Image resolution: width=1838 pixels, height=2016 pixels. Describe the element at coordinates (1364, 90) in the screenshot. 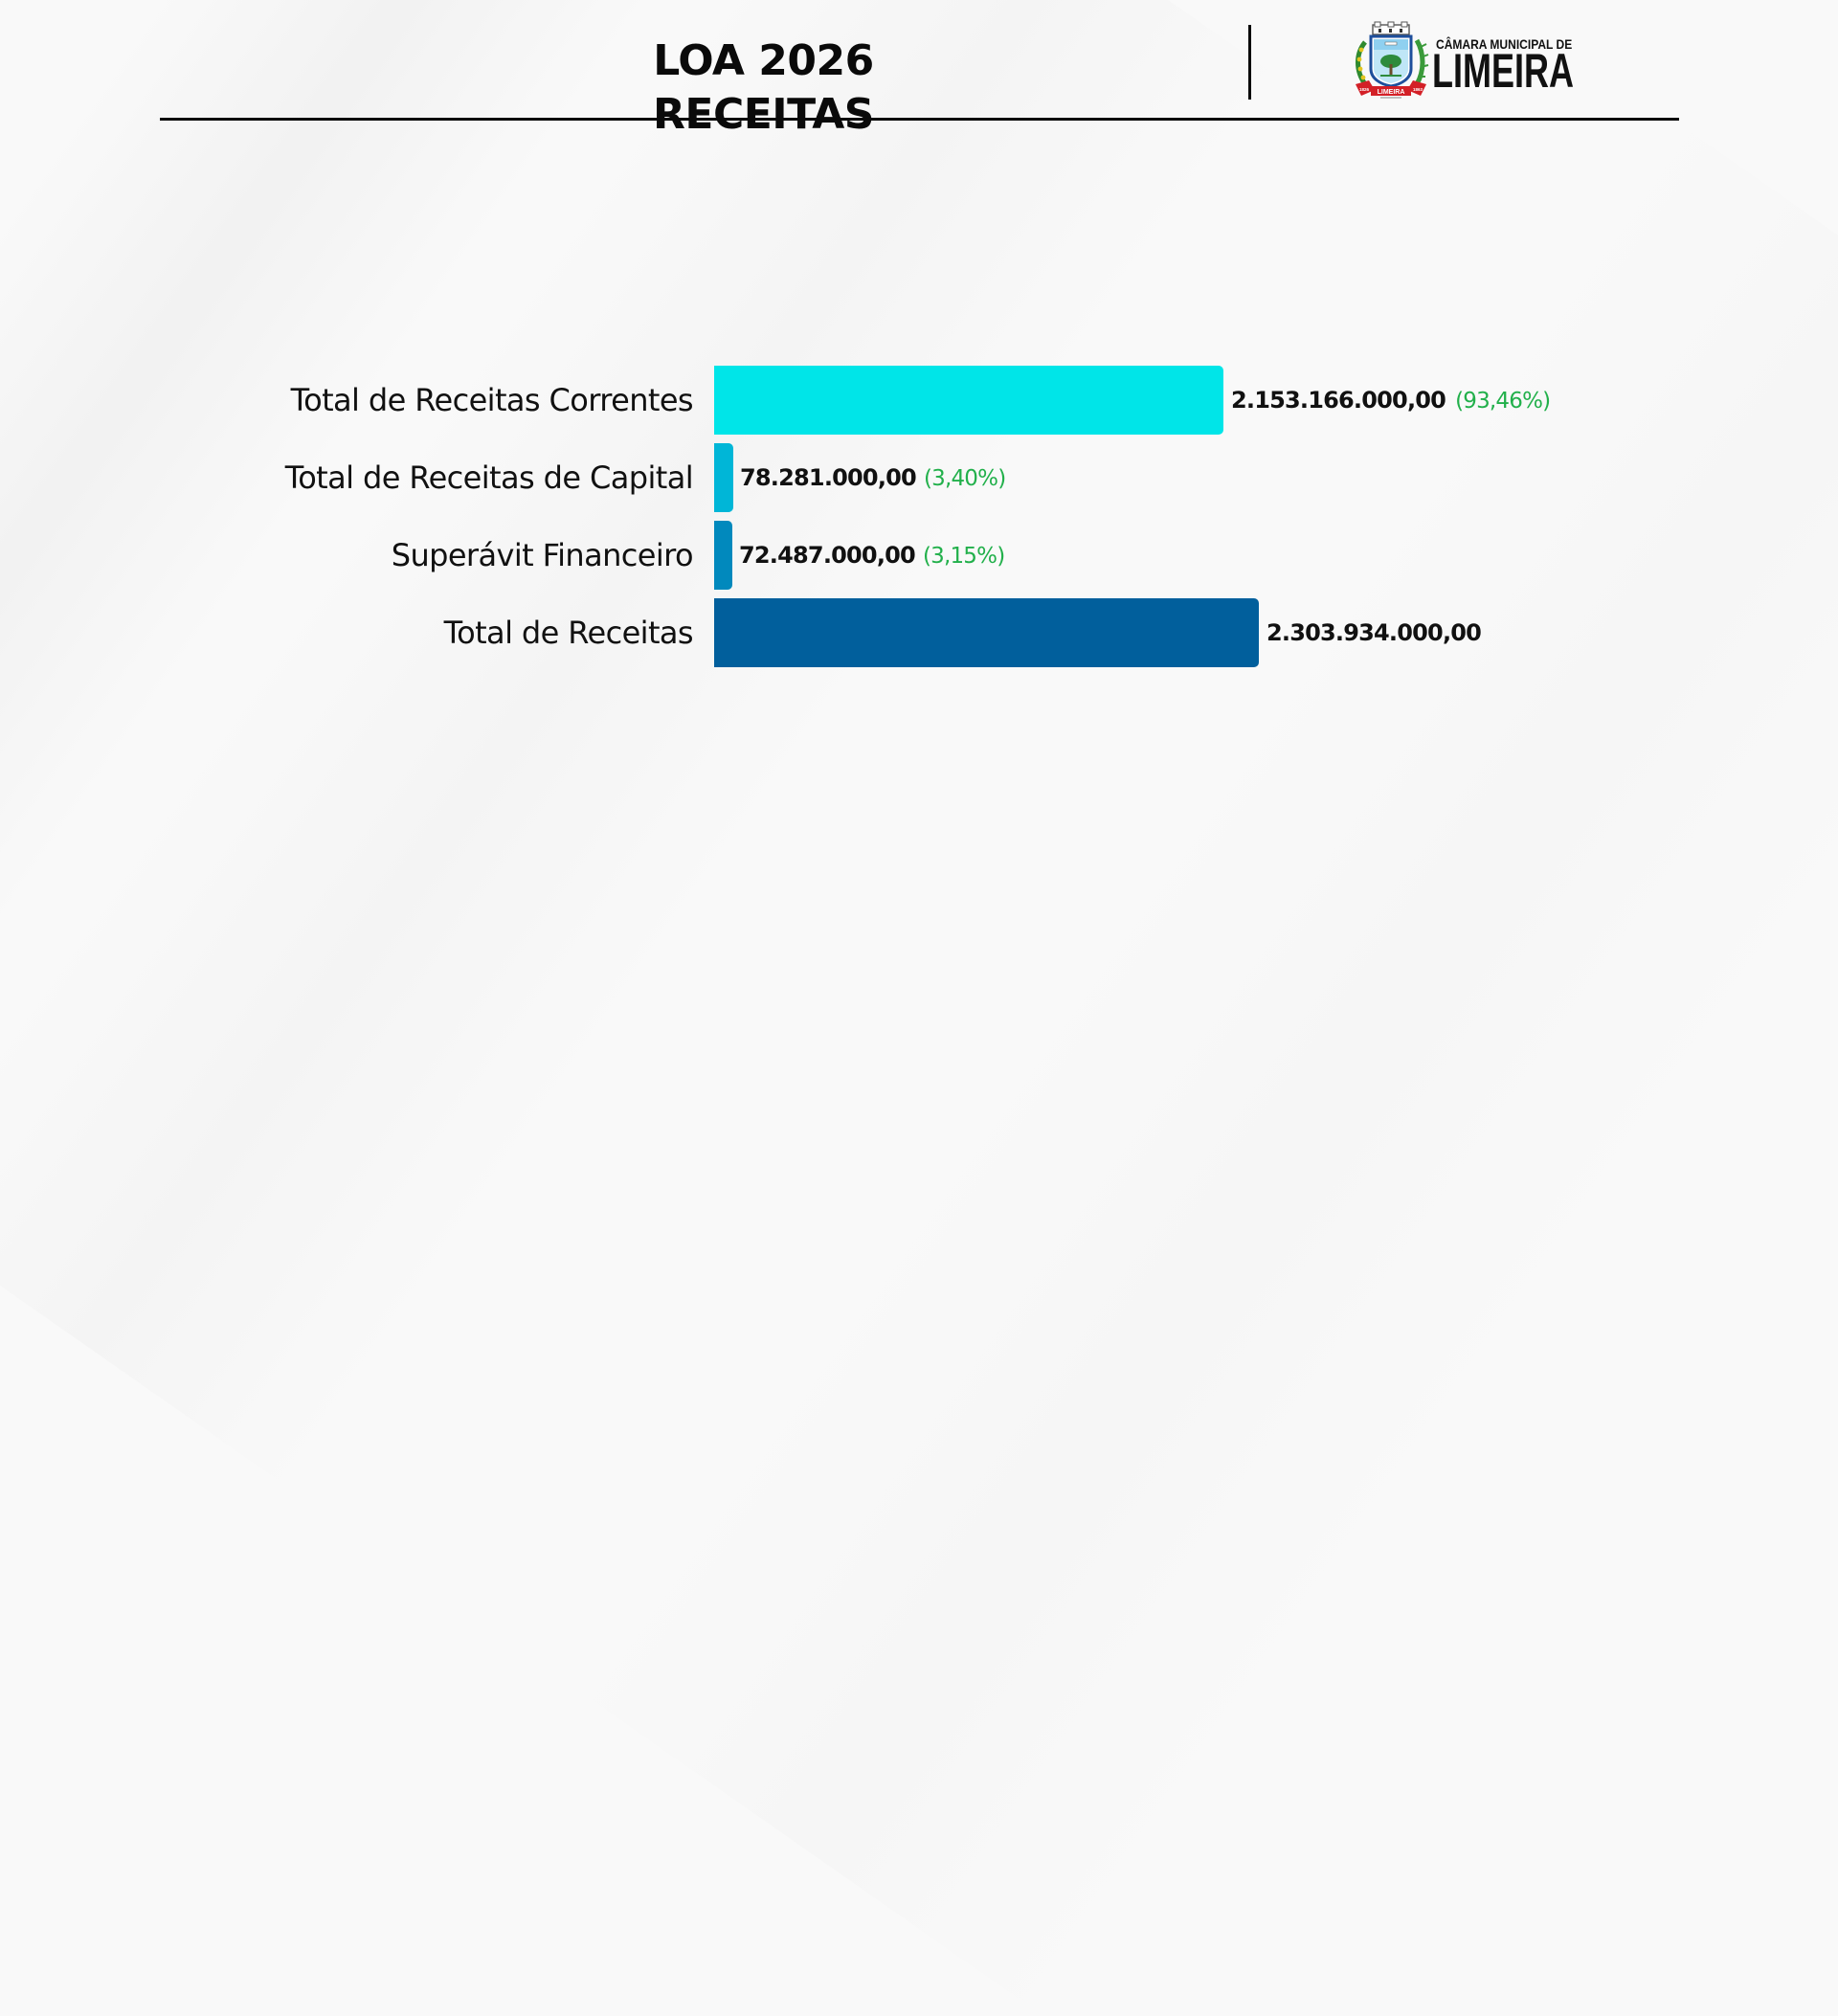

I see `svg-text: 1826` at that location.